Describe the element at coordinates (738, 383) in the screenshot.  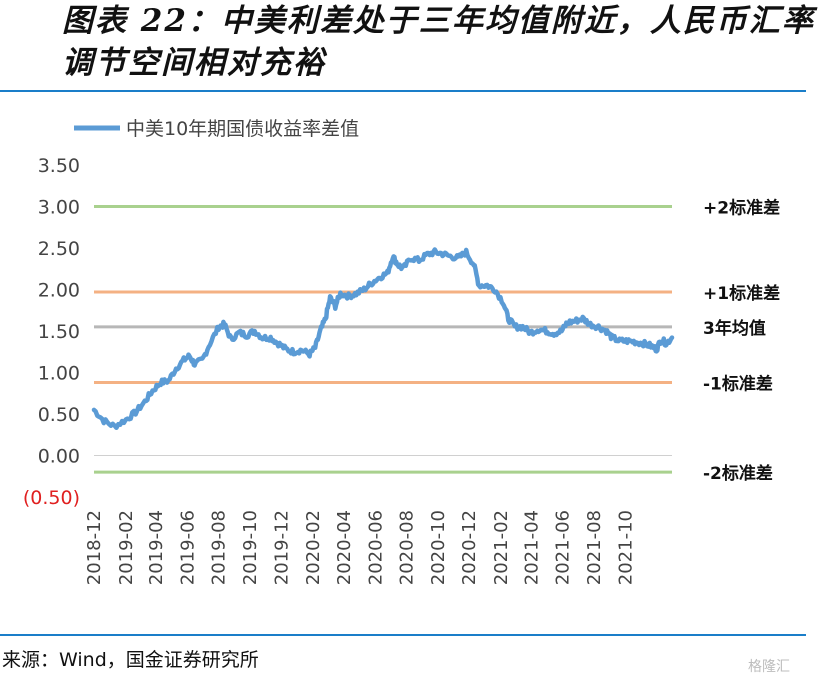
I see `reference-line-label: -1标准差` at that location.